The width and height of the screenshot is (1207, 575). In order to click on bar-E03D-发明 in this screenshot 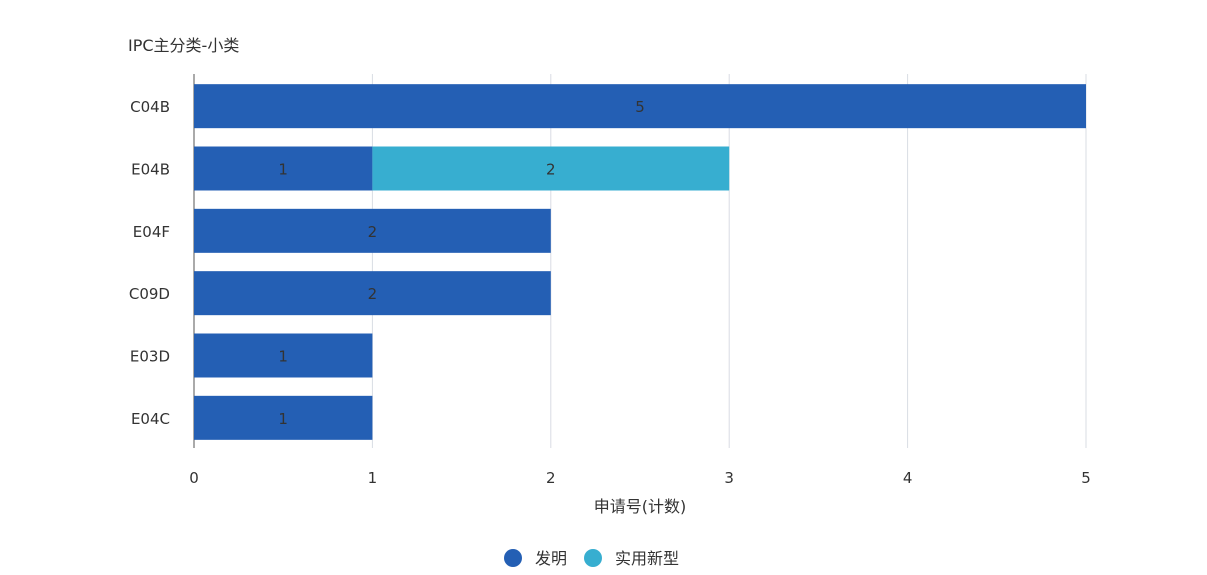, I will do `click(283, 355)`.